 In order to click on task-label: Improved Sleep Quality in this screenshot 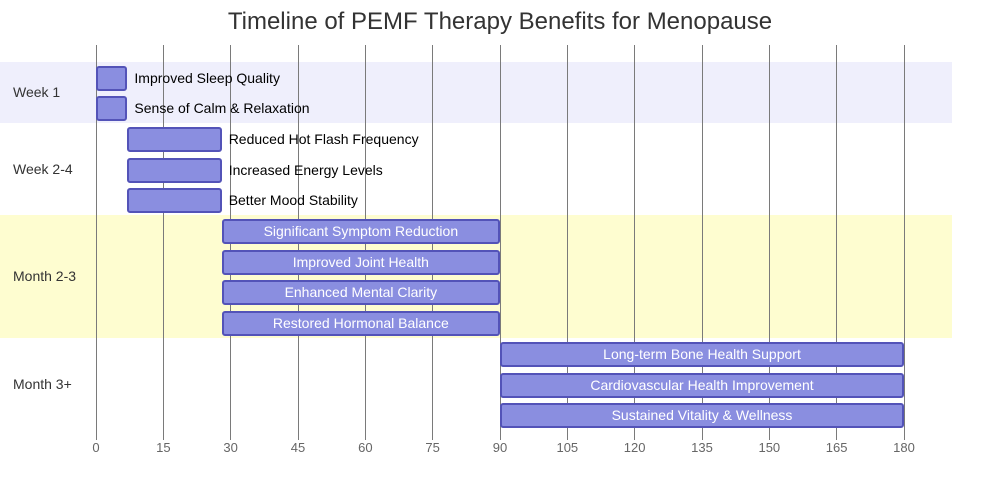, I will do `click(207, 77)`.